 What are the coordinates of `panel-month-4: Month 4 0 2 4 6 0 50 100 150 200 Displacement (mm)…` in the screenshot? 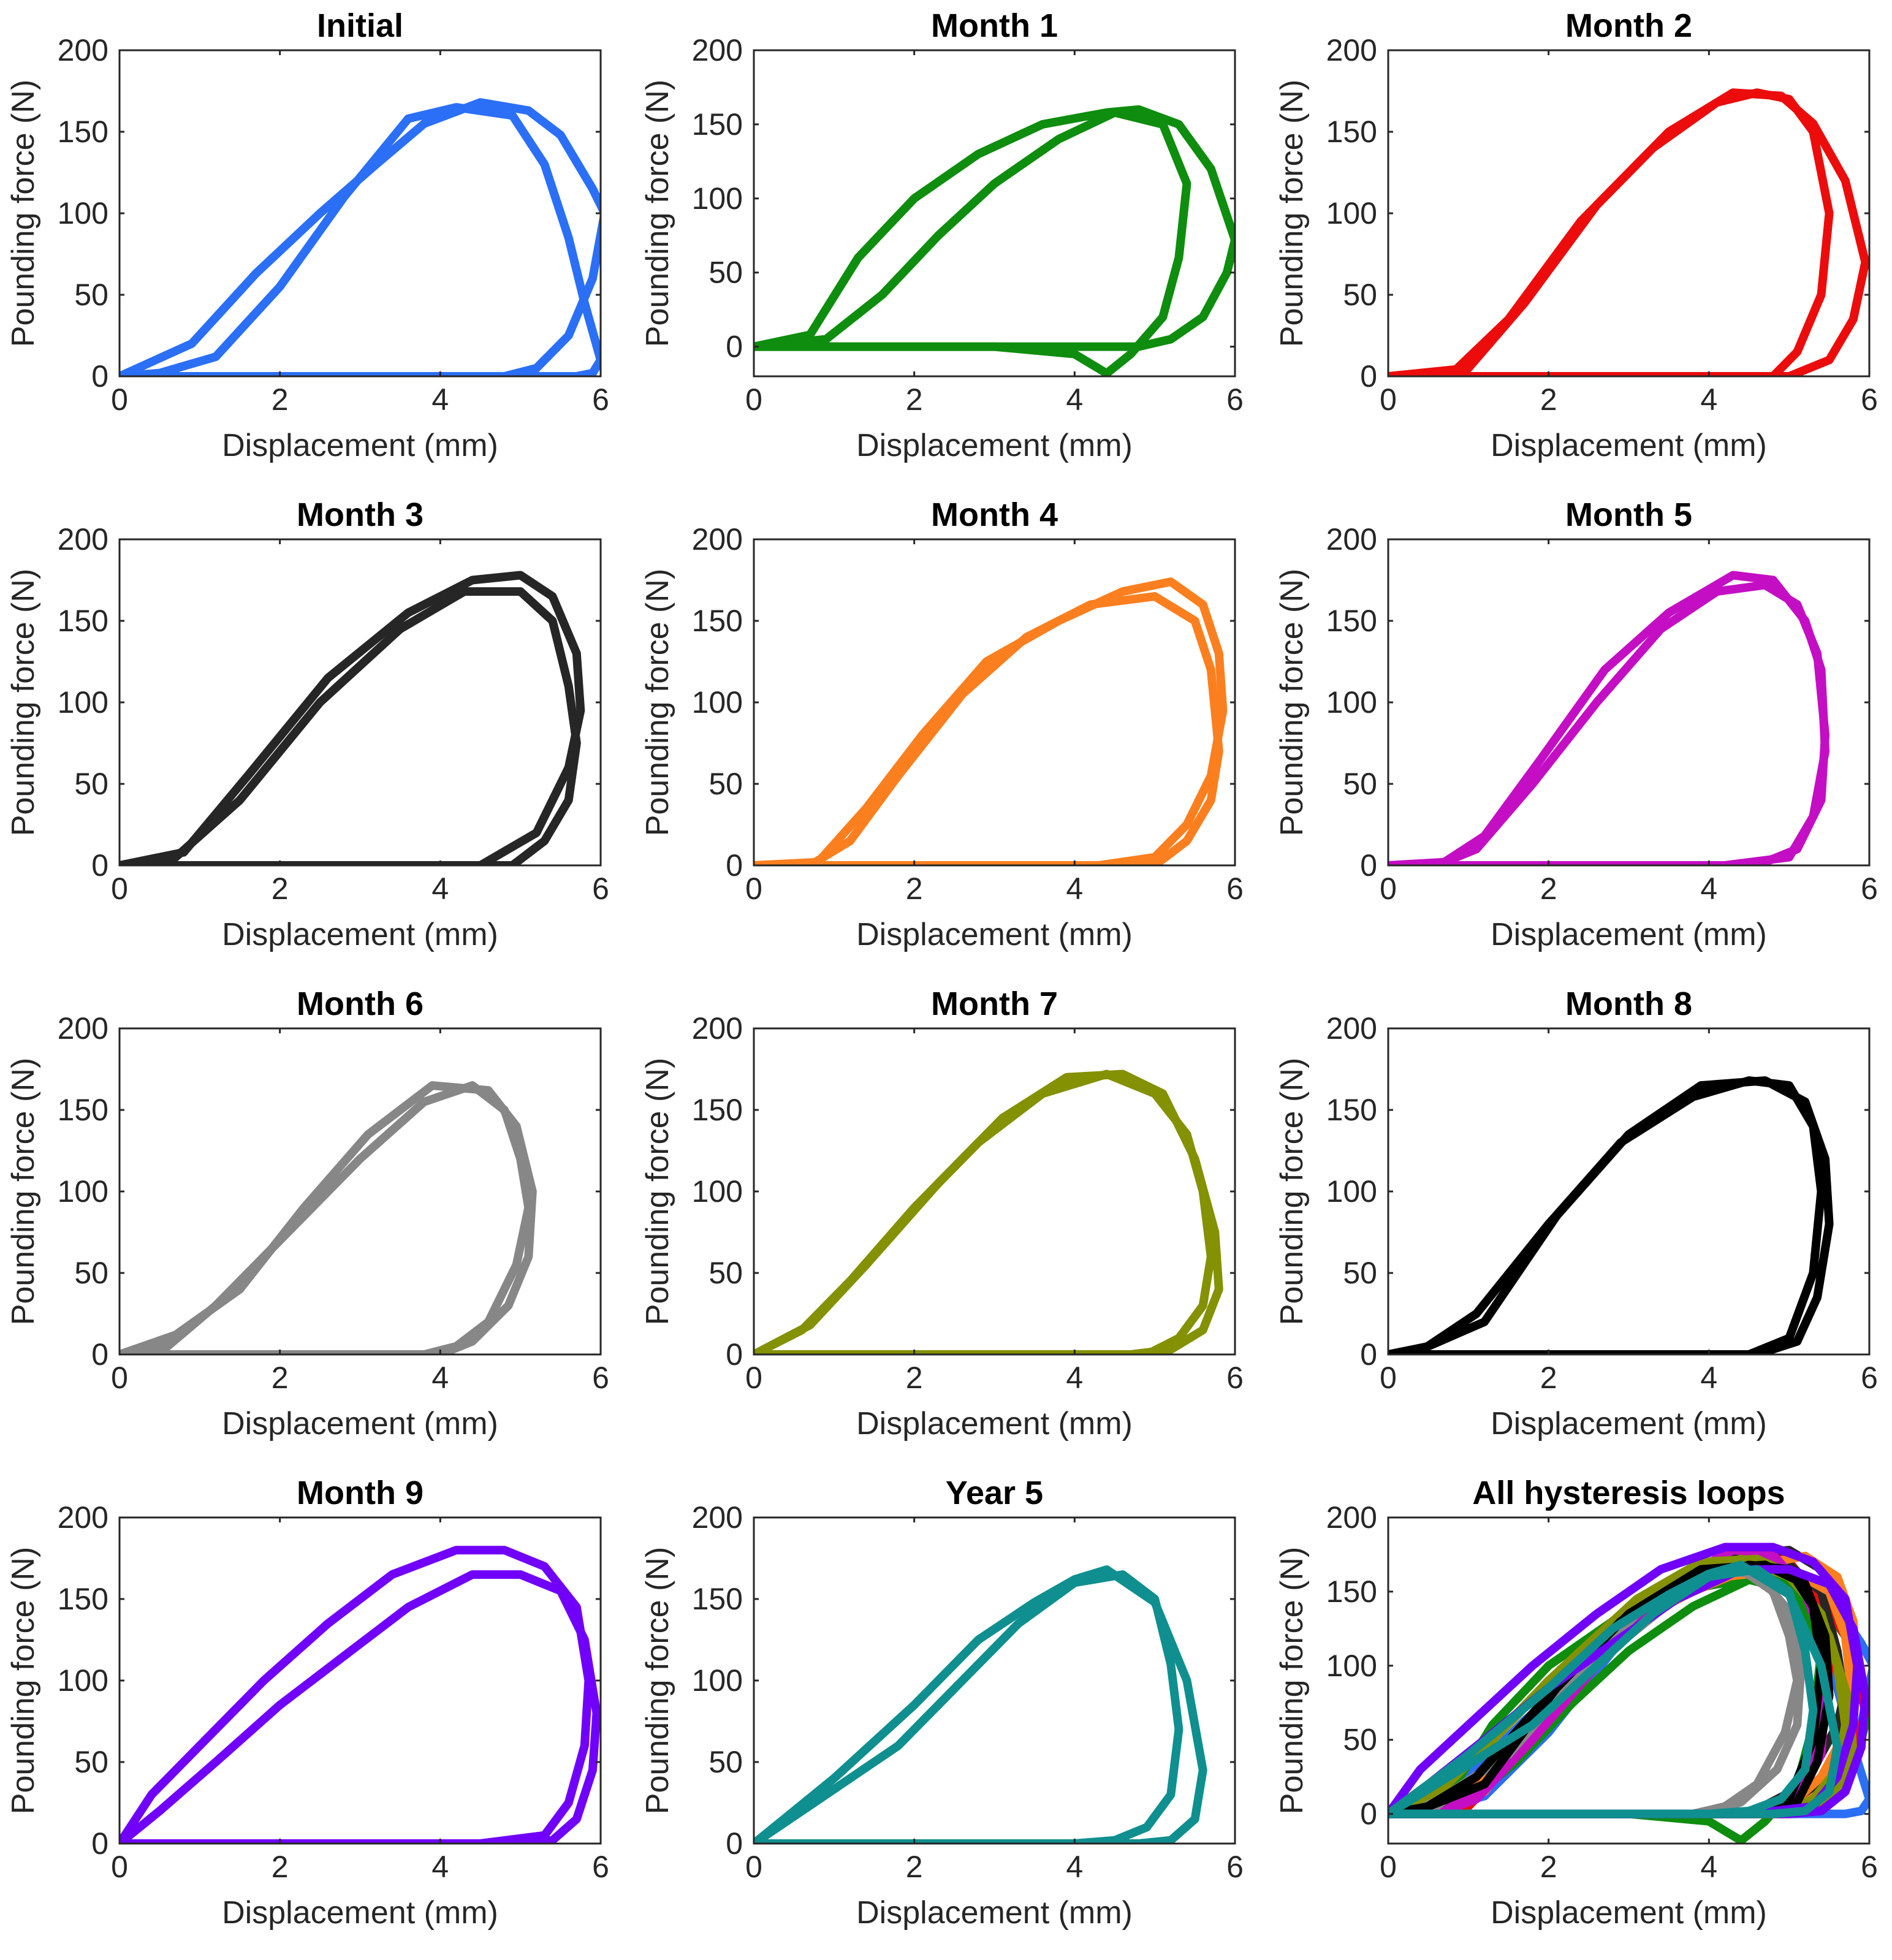 It's located at (942, 724).